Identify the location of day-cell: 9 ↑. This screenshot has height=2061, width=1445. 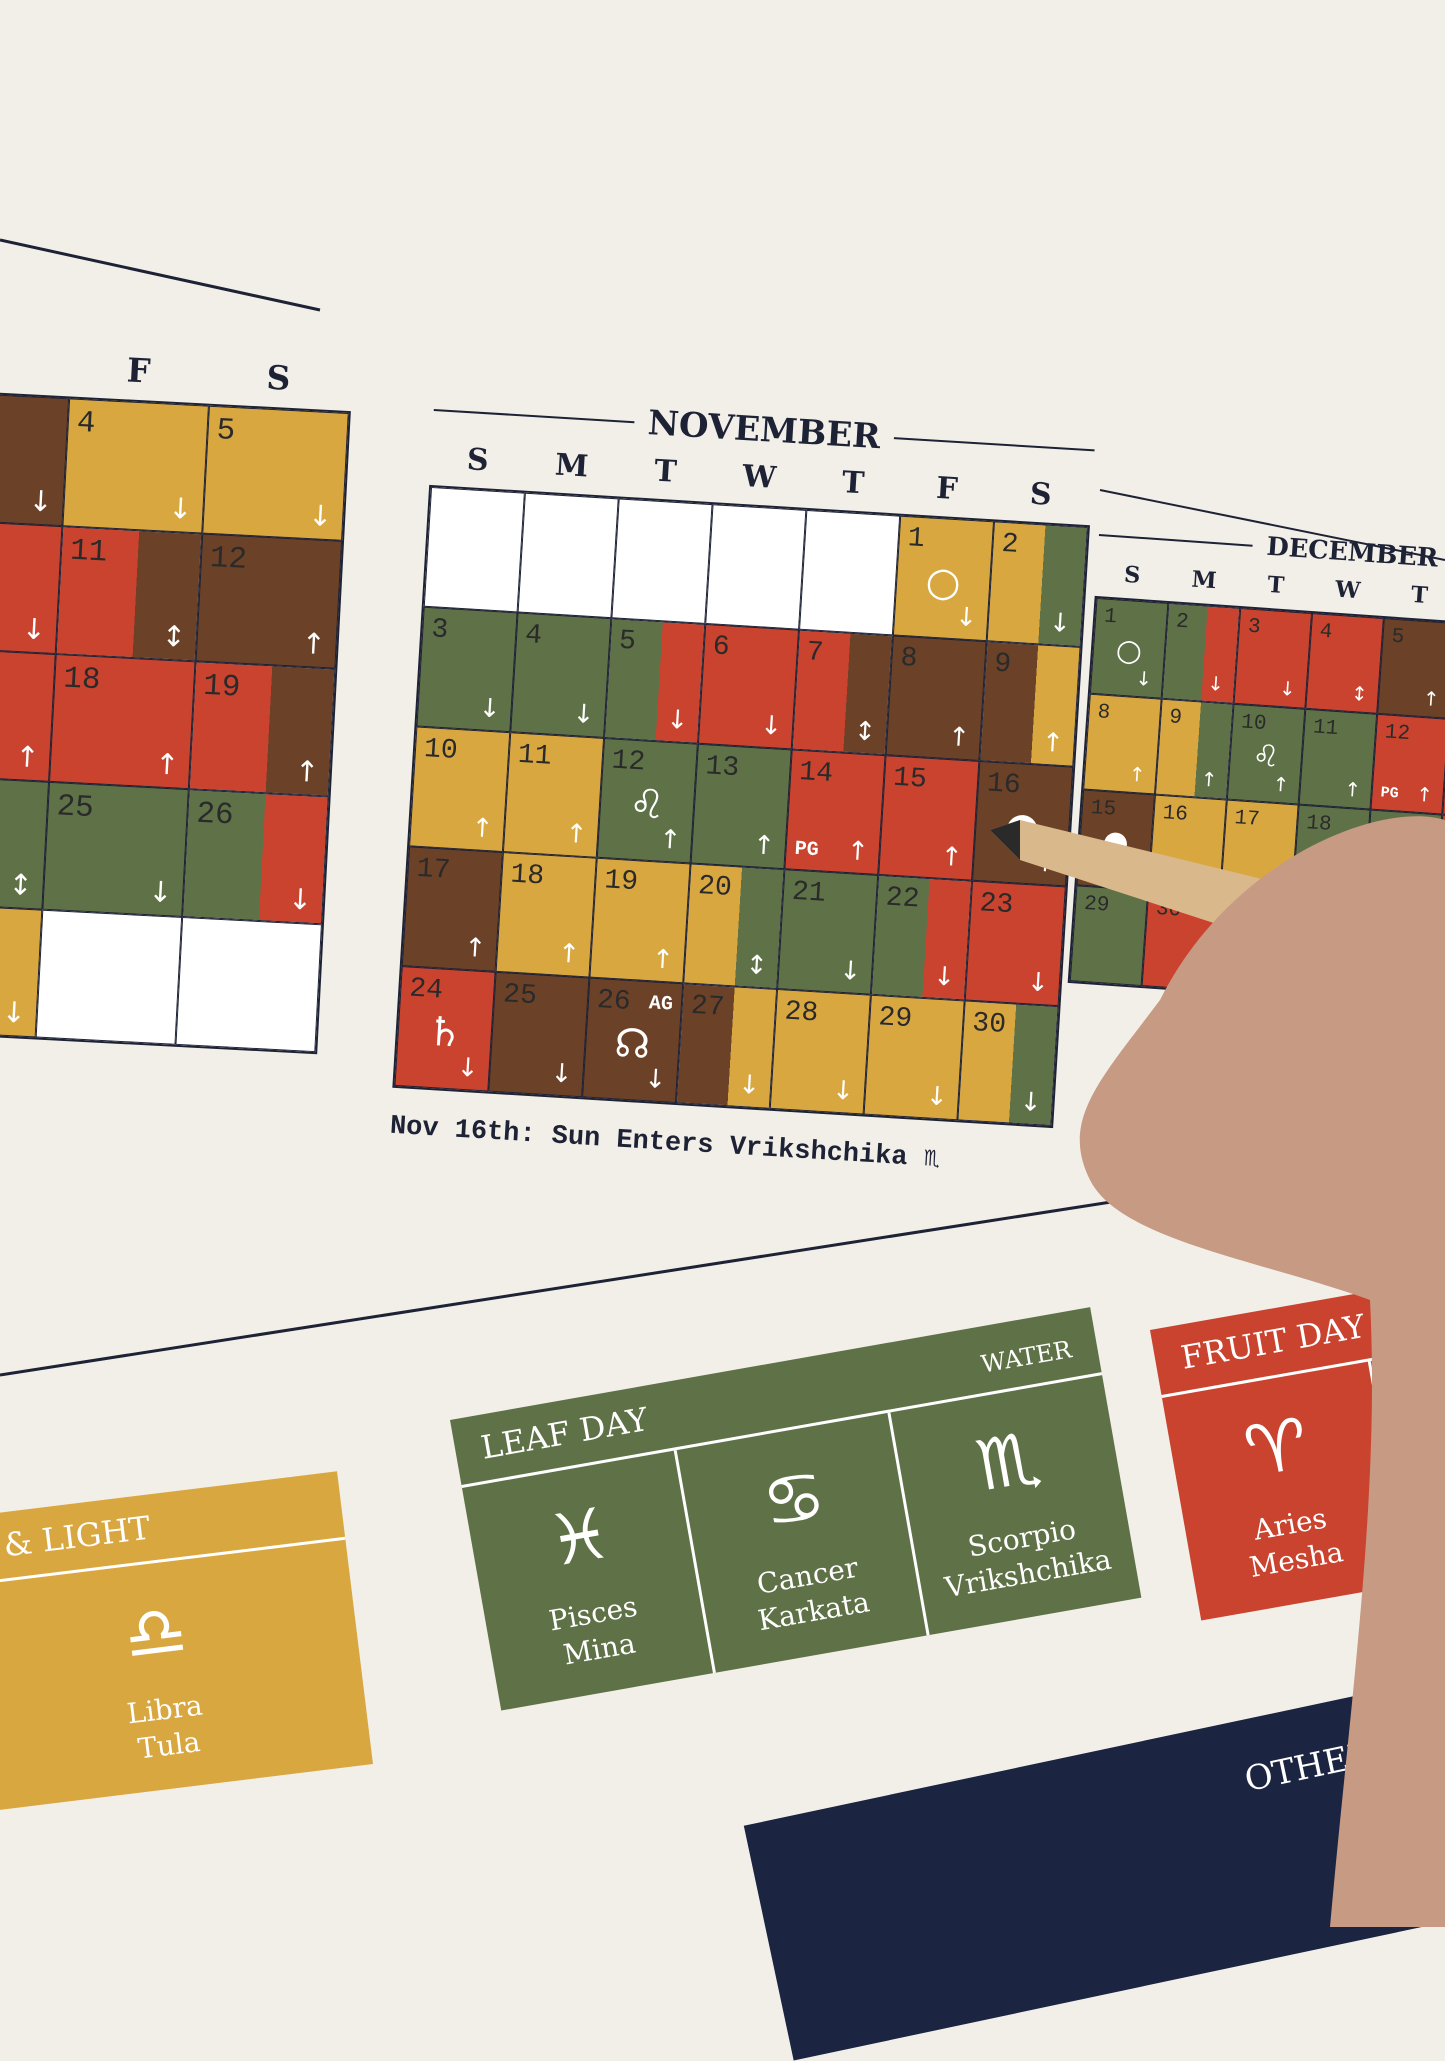
(1194, 749).